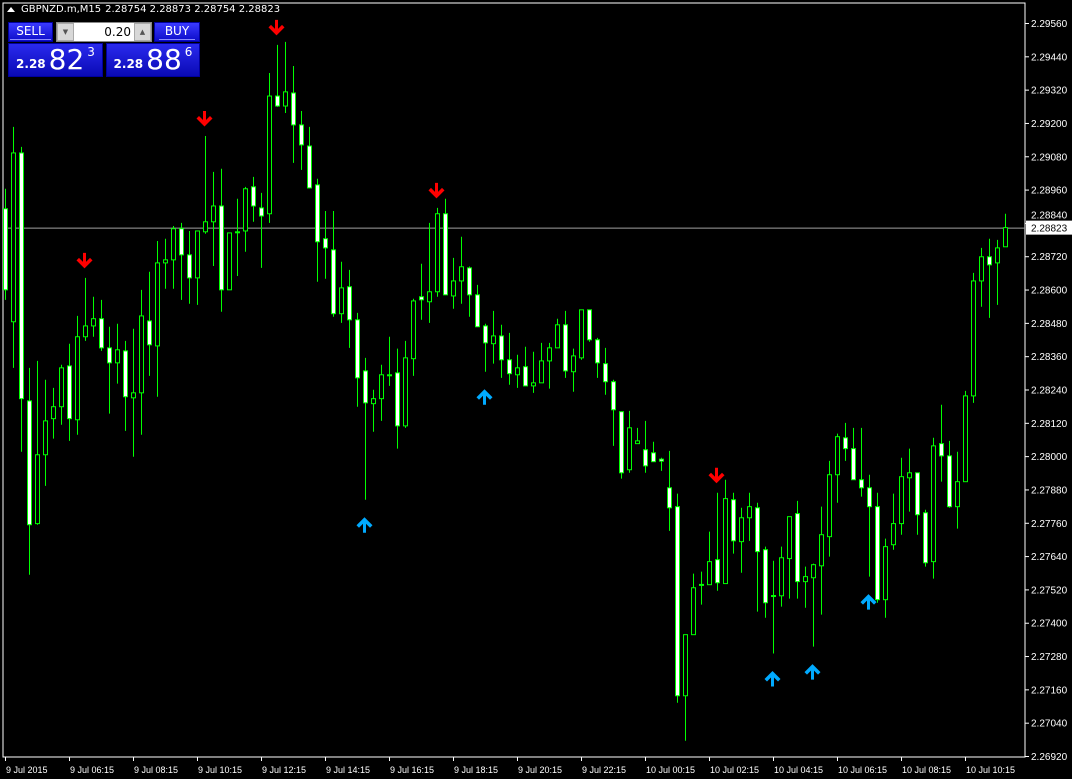  What do you see at coordinates (1049, 757) in the screenshot?
I see `price-tick-label: 2.26920` at bounding box center [1049, 757].